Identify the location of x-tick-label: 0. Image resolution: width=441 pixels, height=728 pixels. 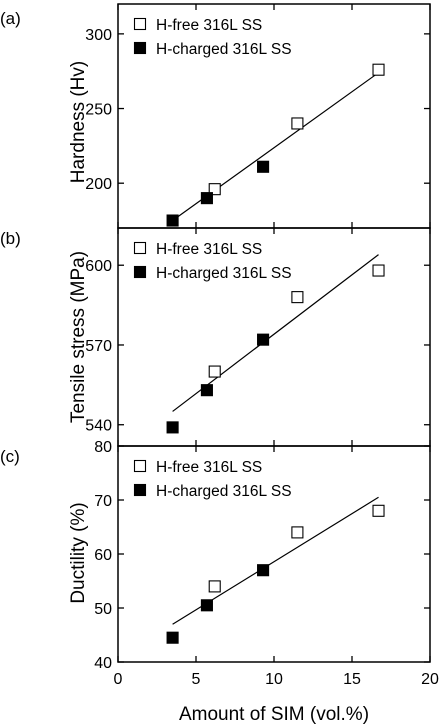
(118, 679).